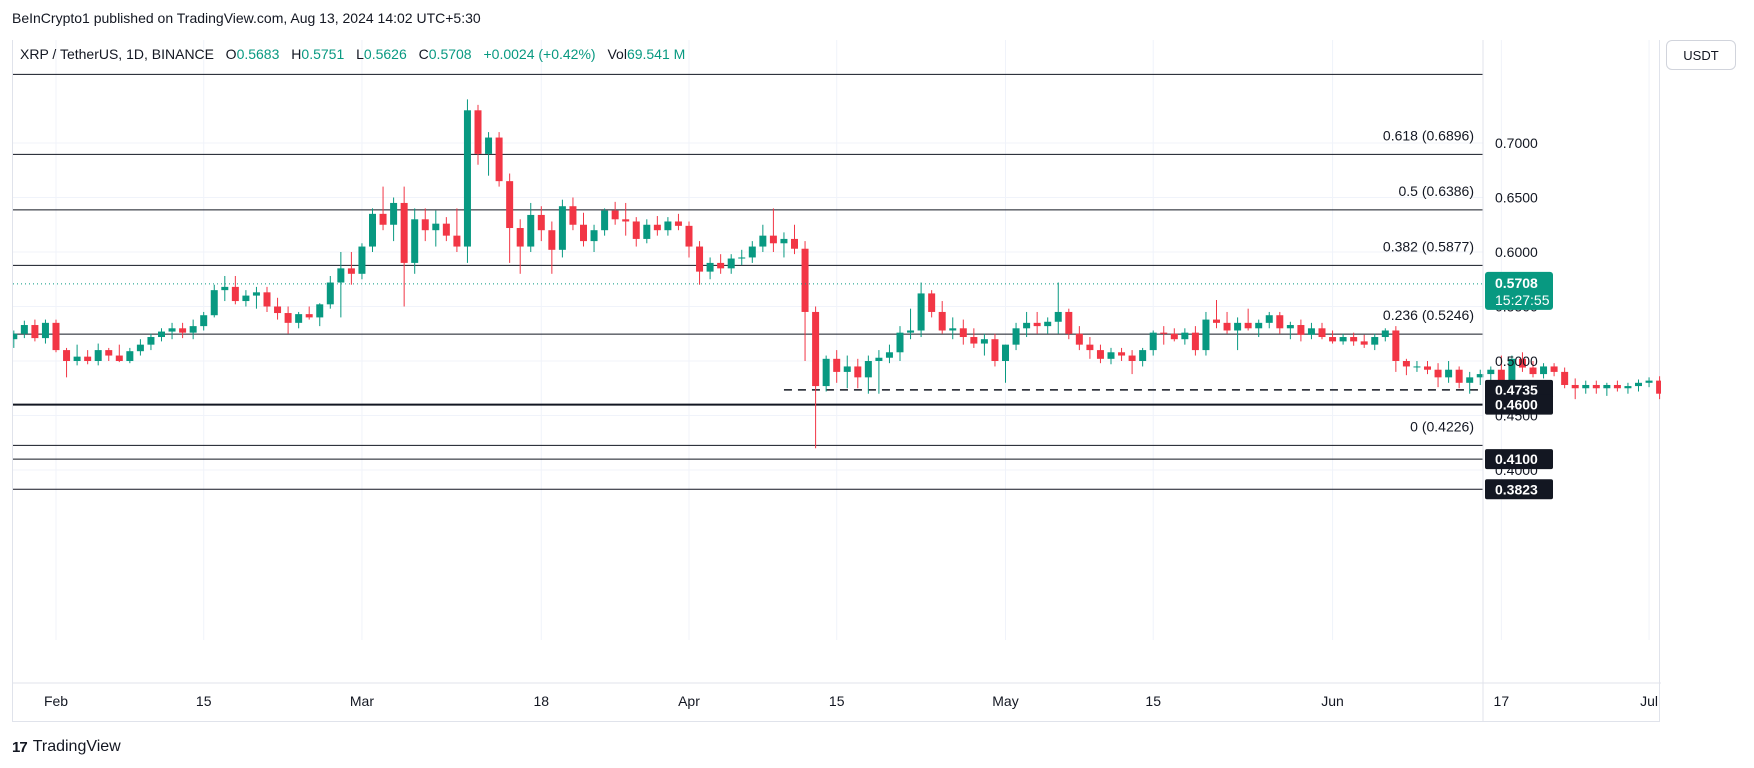  I want to click on legend-change: +0.0024 (+0.42%), so click(539, 54).